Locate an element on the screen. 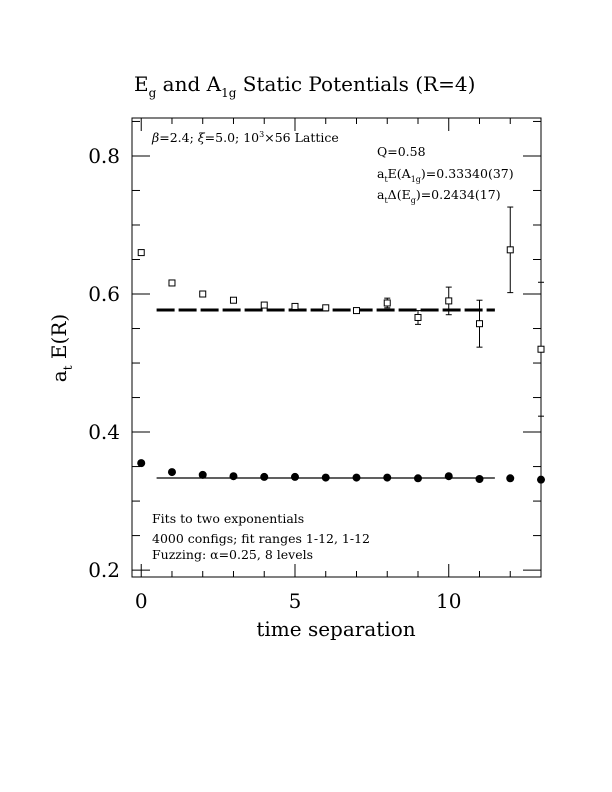 This screenshot has width=612, height=792. lattice-text-1: =2.4; is located at coordinates (178, 137).